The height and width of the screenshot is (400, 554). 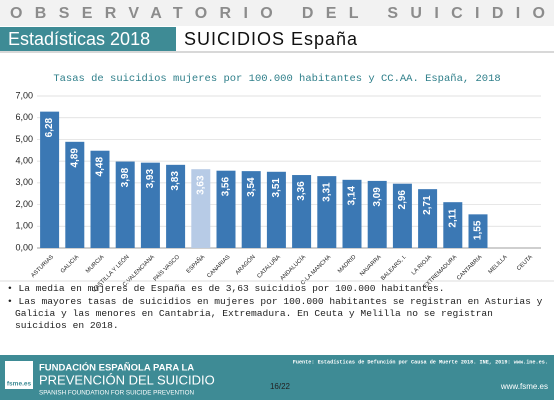 I want to click on x-tick-label: ANDALUCÍA, so click(x=293, y=267).